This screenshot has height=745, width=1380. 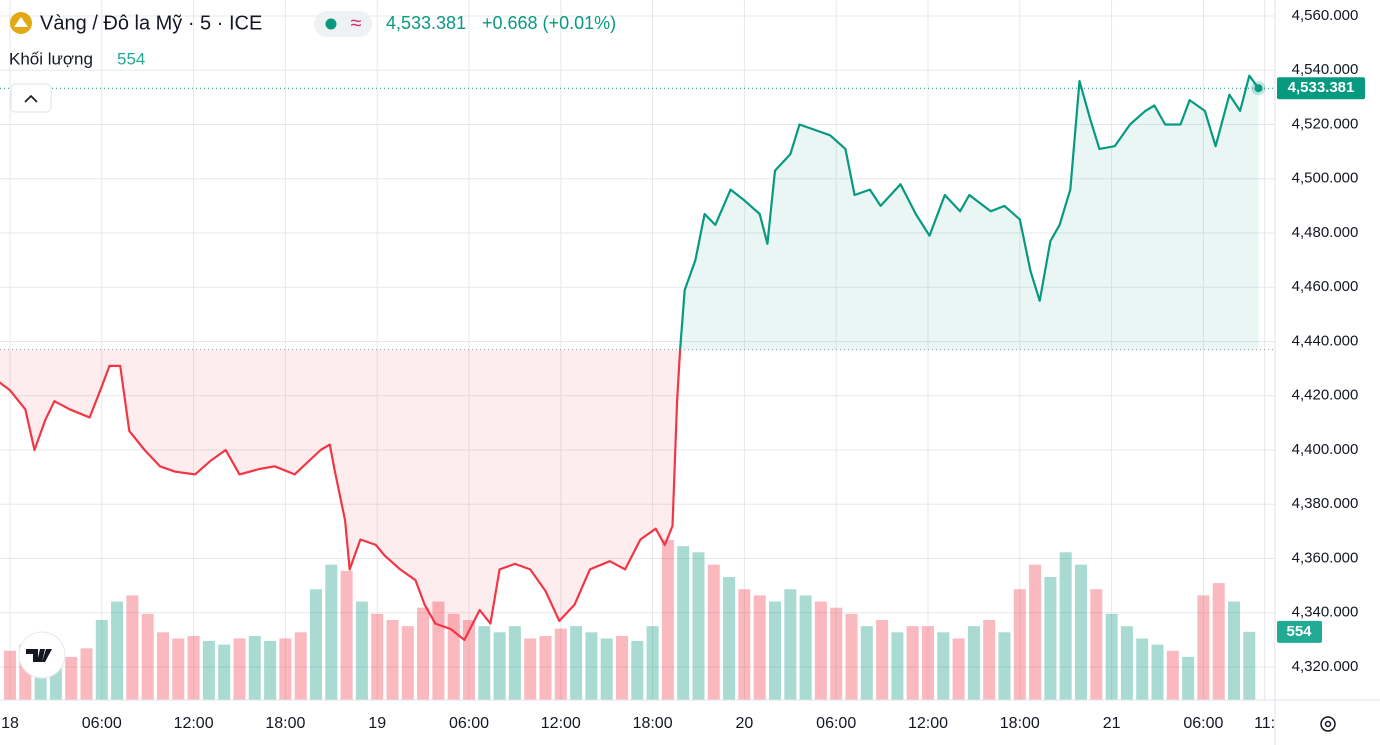 I want to click on symbol-logo-glyph, so click(x=21, y=22).